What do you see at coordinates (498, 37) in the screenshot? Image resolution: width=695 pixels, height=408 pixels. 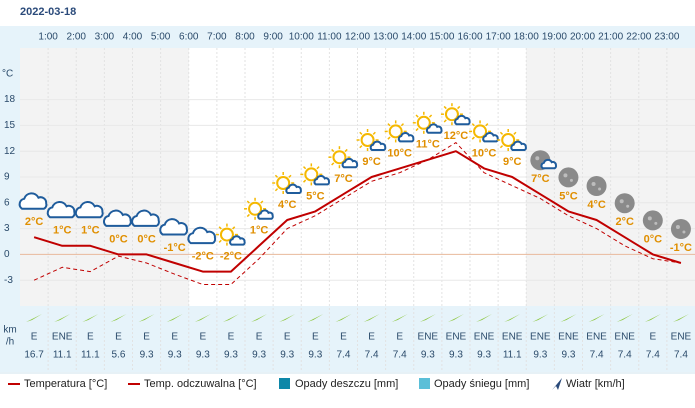 I see `hour-label: 17:00` at bounding box center [498, 37].